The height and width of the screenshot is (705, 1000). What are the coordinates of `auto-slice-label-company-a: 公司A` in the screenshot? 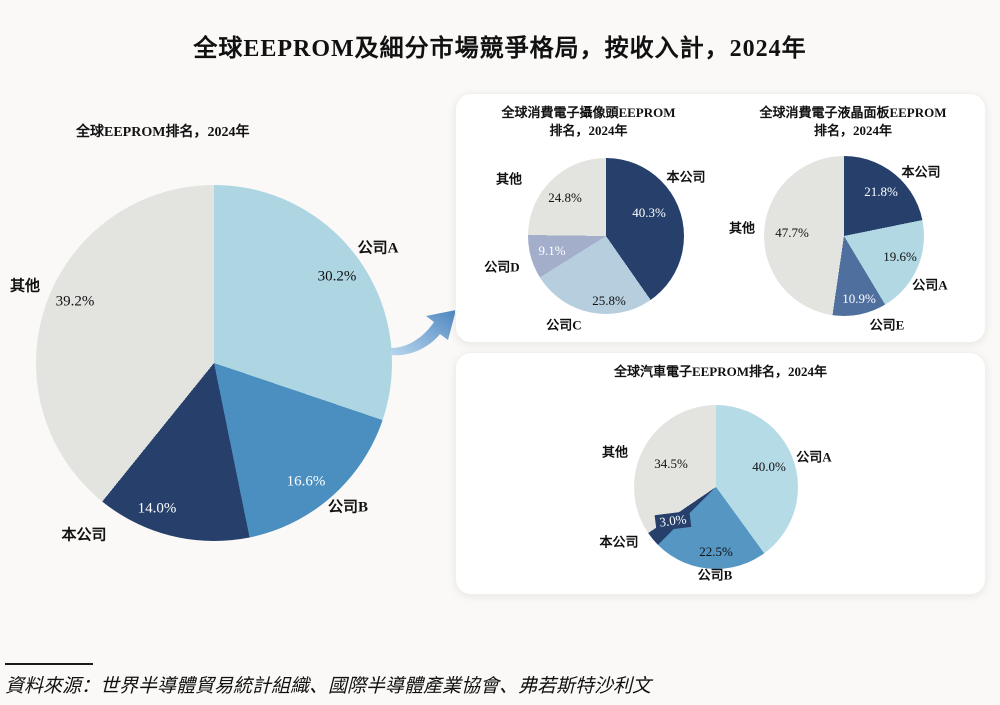 It's located at (814, 457).